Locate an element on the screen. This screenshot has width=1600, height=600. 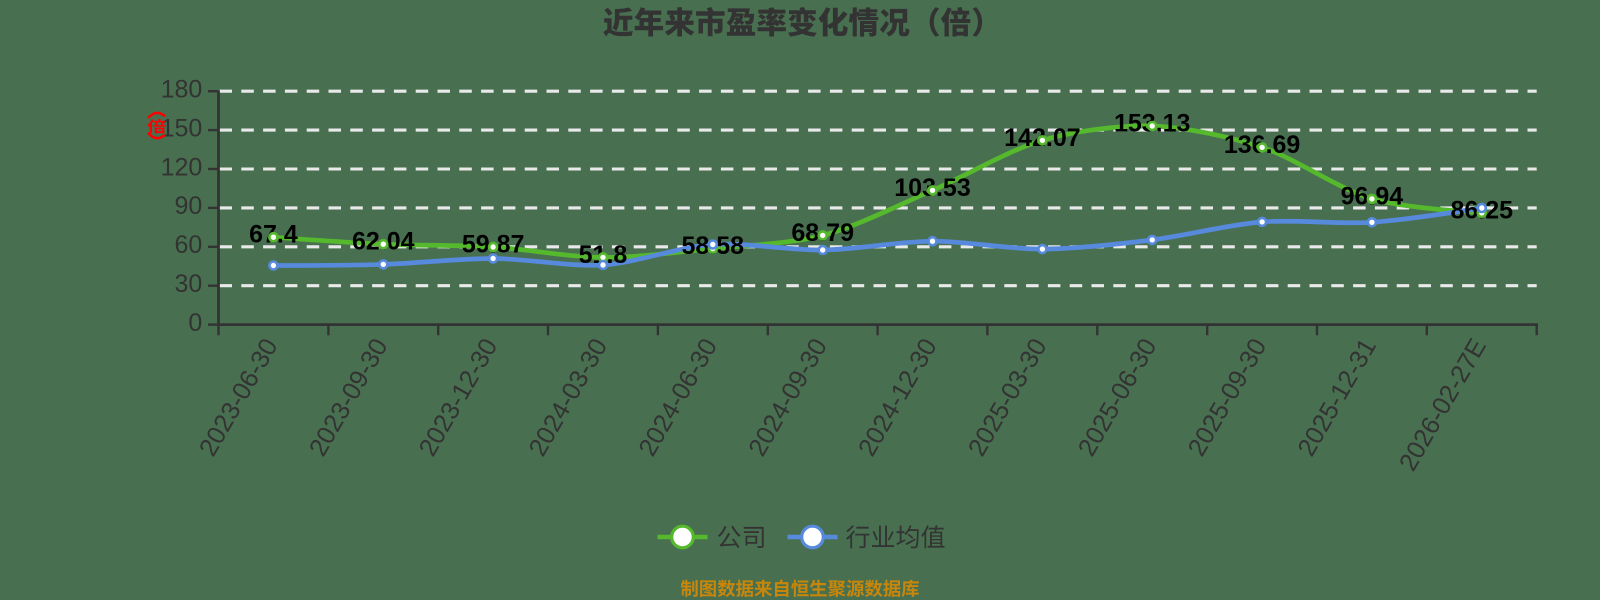
svg-text: 120 is located at coordinates (182, 167).